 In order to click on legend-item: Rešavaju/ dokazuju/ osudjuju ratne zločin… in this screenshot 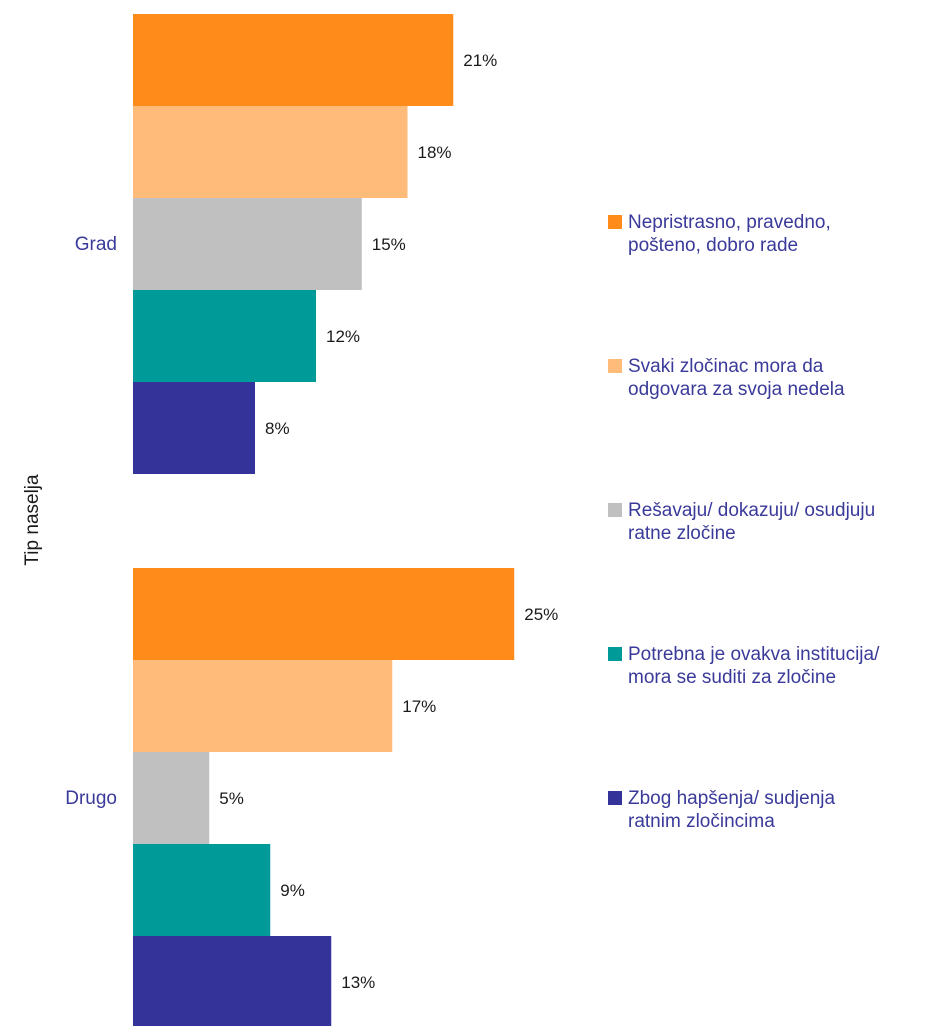, I will do `click(778, 522)`.